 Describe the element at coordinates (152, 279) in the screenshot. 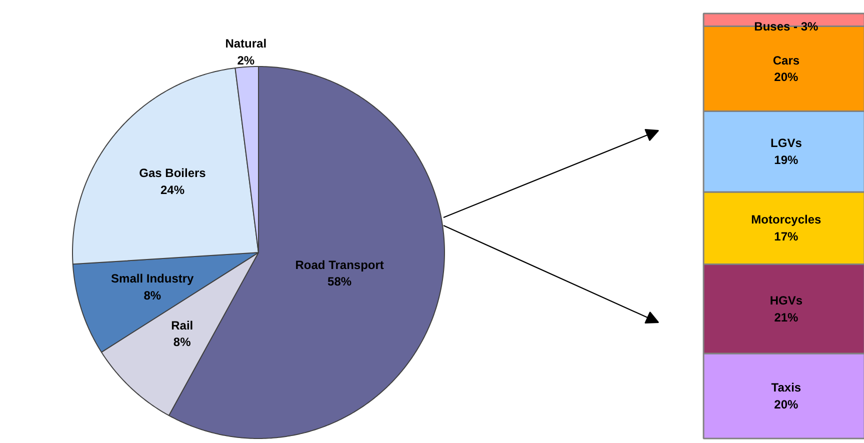

I see `slice-label: Small Industry` at that location.